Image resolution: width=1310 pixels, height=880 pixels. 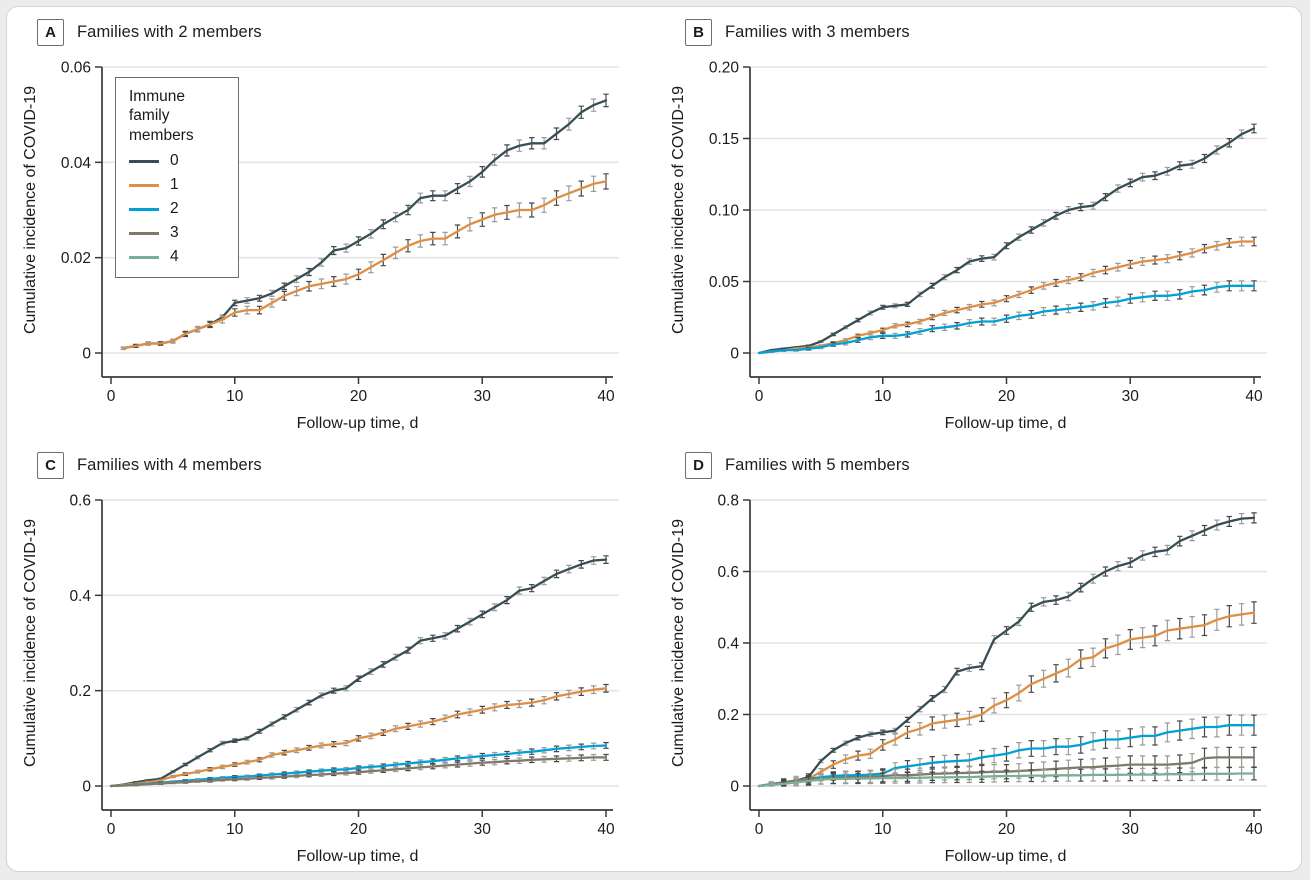 What do you see at coordinates (174, 257) in the screenshot?
I see `legend-entry-label: 4` at bounding box center [174, 257].